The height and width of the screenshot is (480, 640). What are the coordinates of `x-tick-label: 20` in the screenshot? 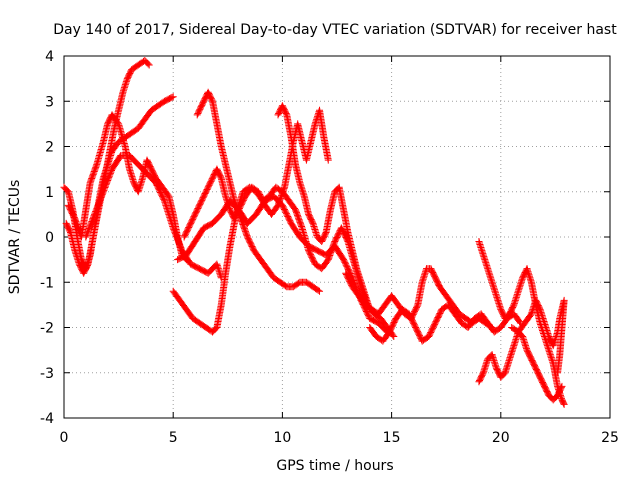 It's located at (501, 438).